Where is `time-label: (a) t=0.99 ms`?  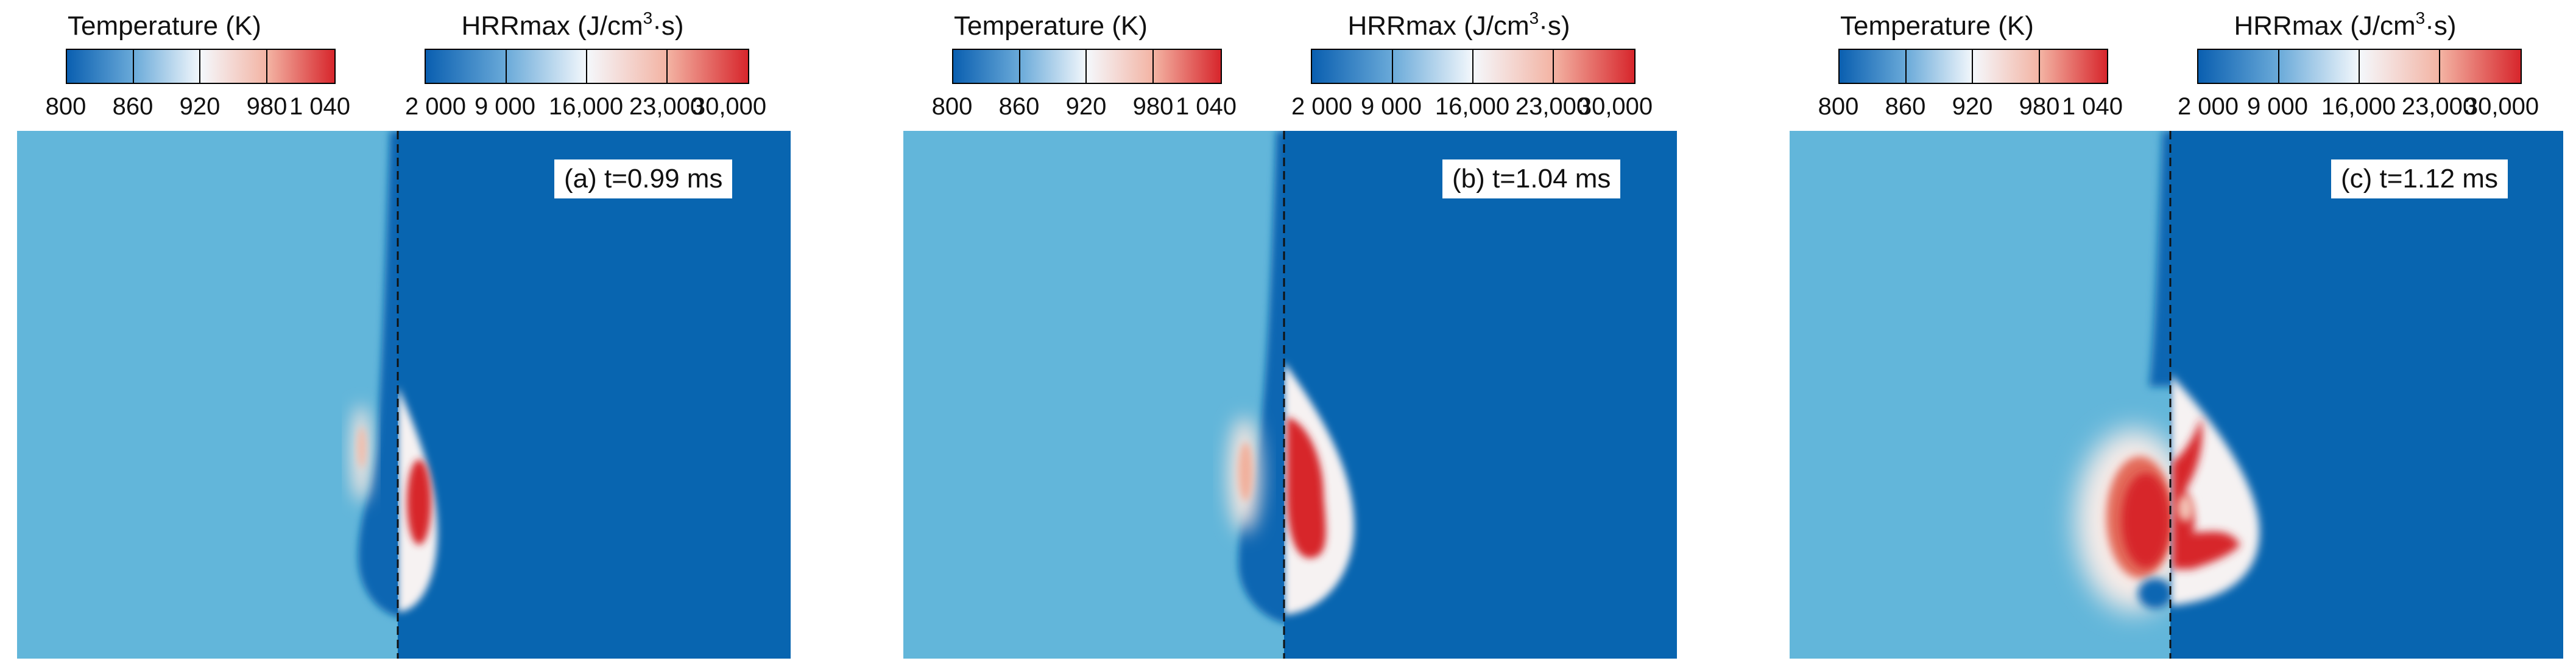
time-label: (a) t=0.99 ms is located at coordinates (643, 178).